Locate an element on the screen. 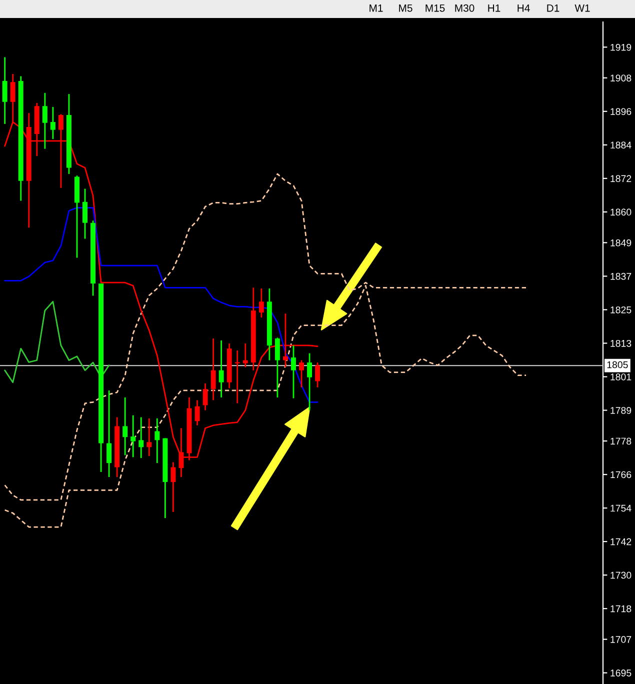  y-tick-label: 1742 is located at coordinates (621, 542).